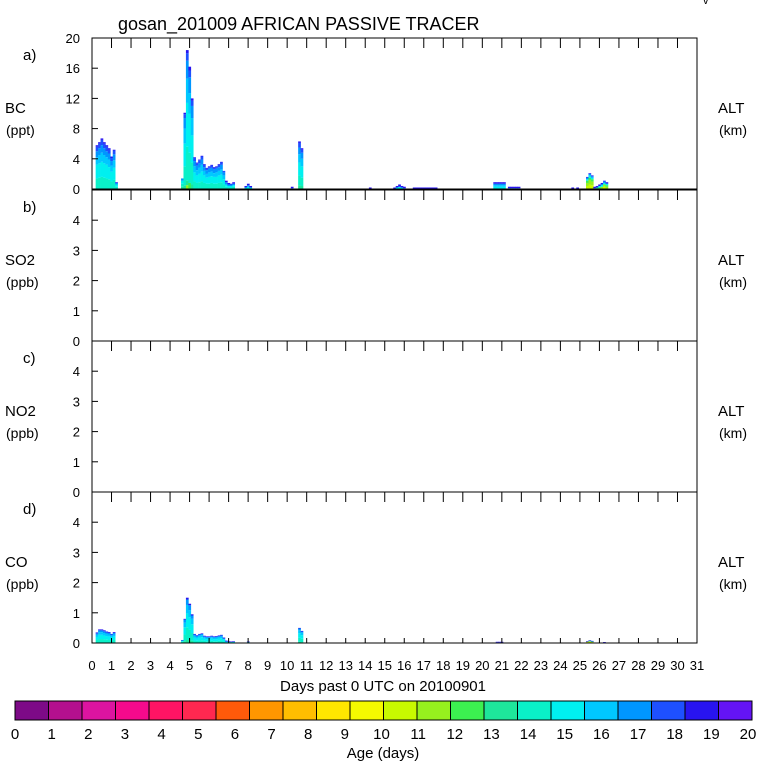  I want to click on x-tick-label: 27, so click(619, 665).